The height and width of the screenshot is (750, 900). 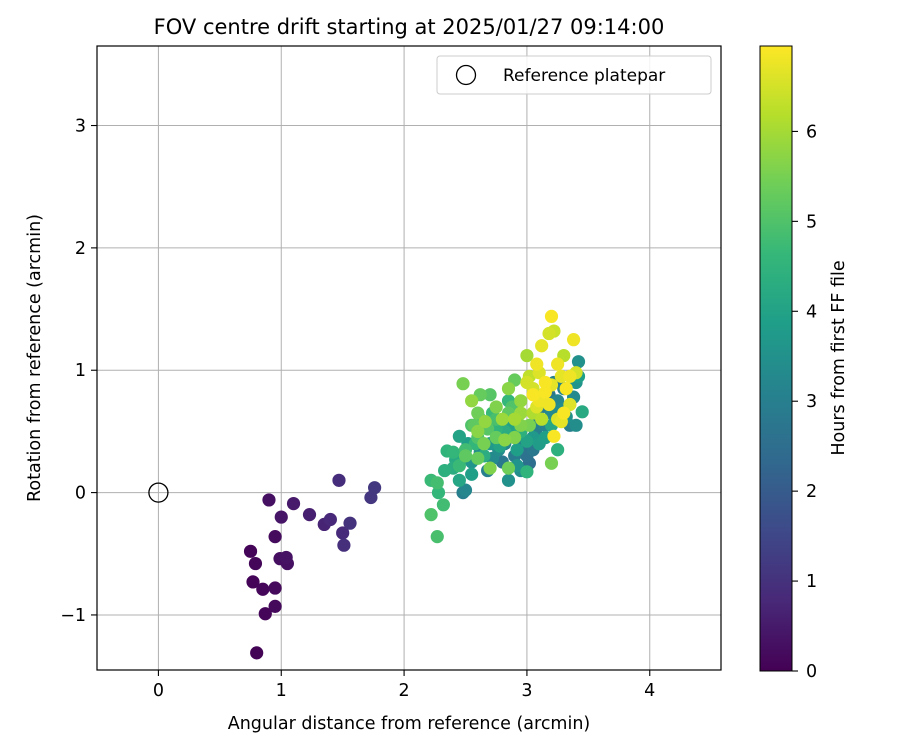 What do you see at coordinates (776, 358) in the screenshot?
I see `colorbar` at bounding box center [776, 358].